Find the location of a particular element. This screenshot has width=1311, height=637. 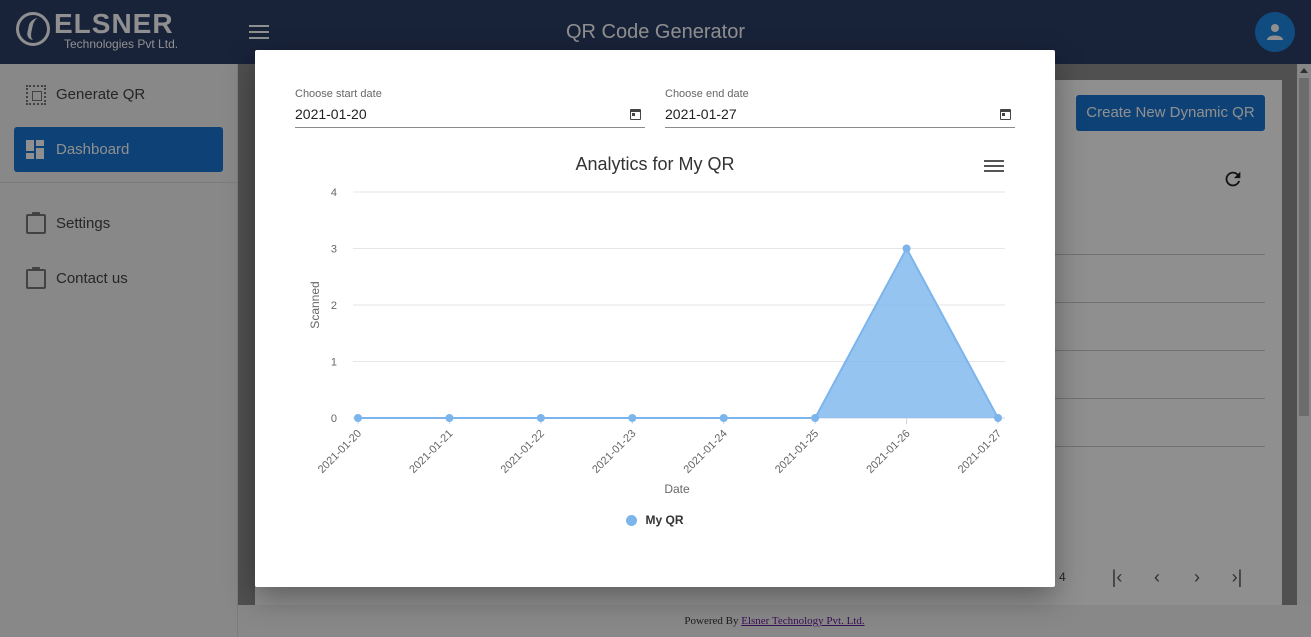

footer: Powered By Elsner Technology Pvt. Ltd. is located at coordinates (774, 621).